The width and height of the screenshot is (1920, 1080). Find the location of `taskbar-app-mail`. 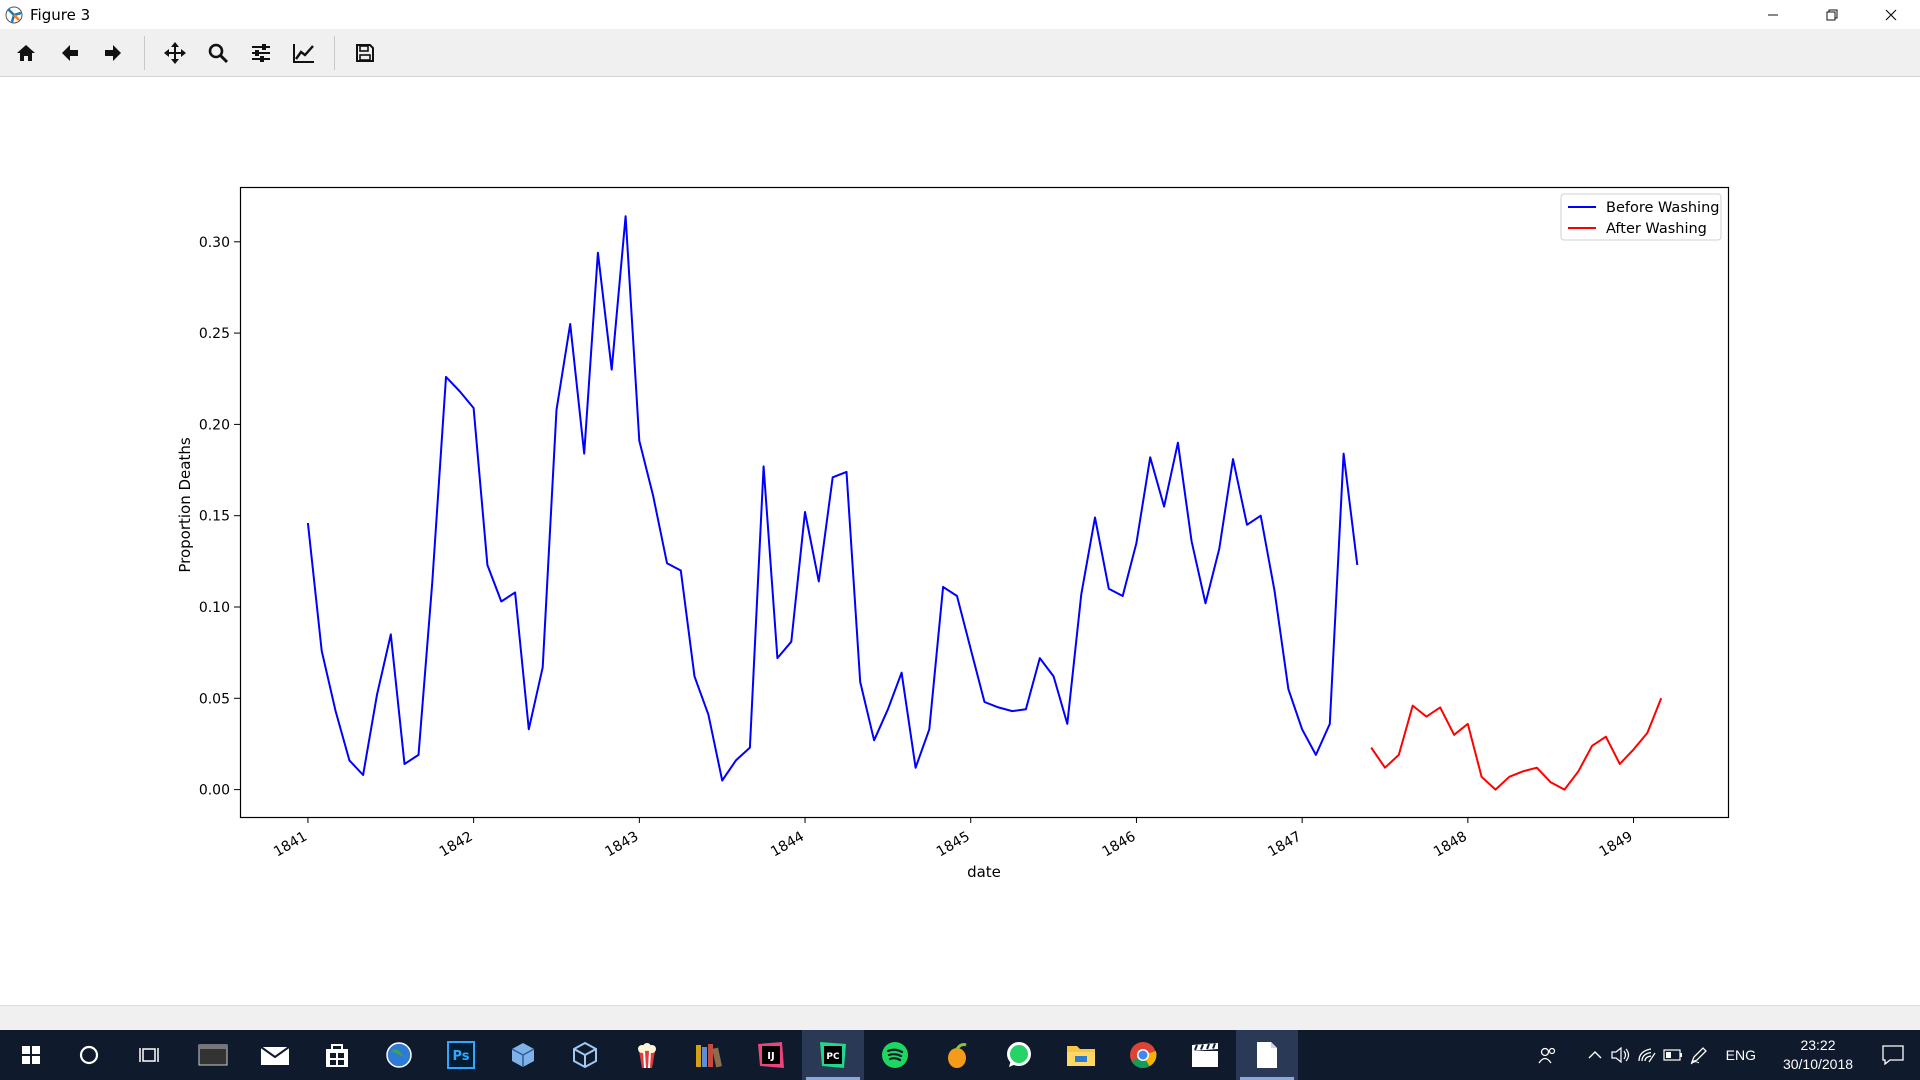

taskbar-app-mail is located at coordinates (275, 1055).